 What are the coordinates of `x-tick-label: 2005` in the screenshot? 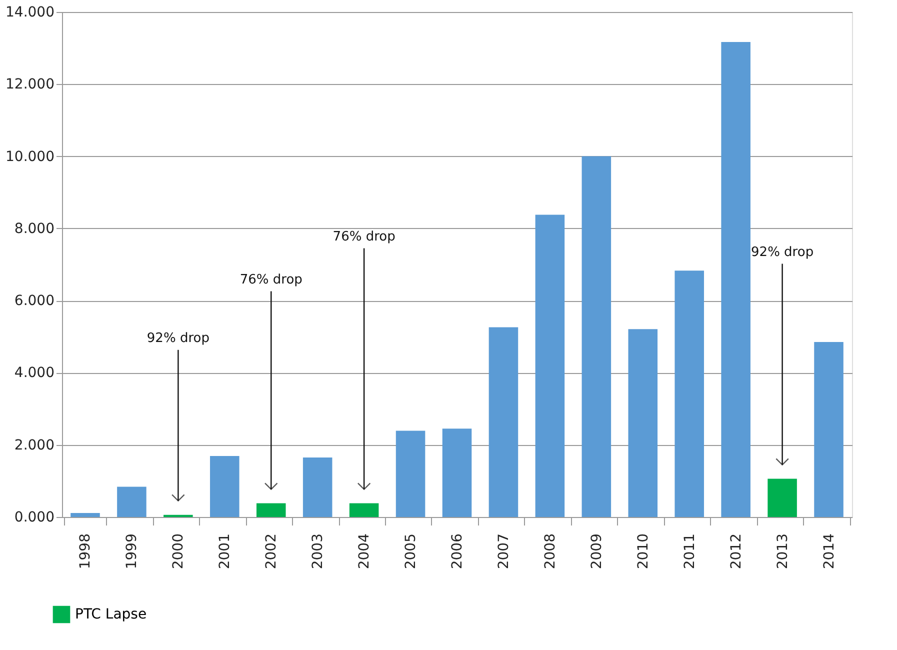 It's located at (411, 552).